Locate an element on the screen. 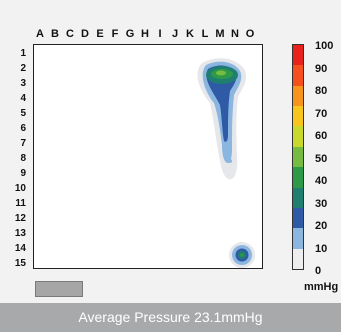 The width and height of the screenshot is (341, 332). pressure-tail-dot is located at coordinates (230, 161).